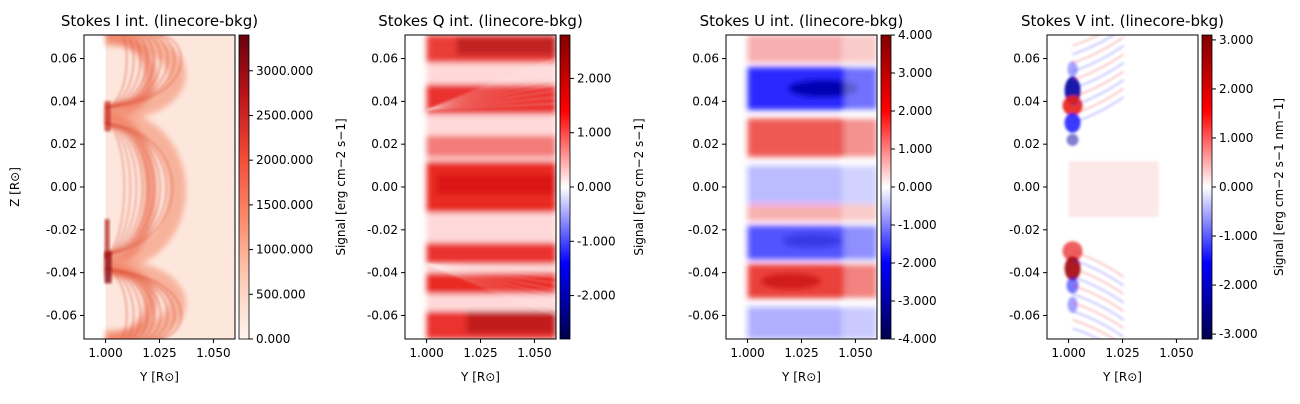 The height and width of the screenshot is (404, 1300). What do you see at coordinates (917, 339) in the screenshot?
I see `colorbar-tick-label: -4.000` at bounding box center [917, 339].